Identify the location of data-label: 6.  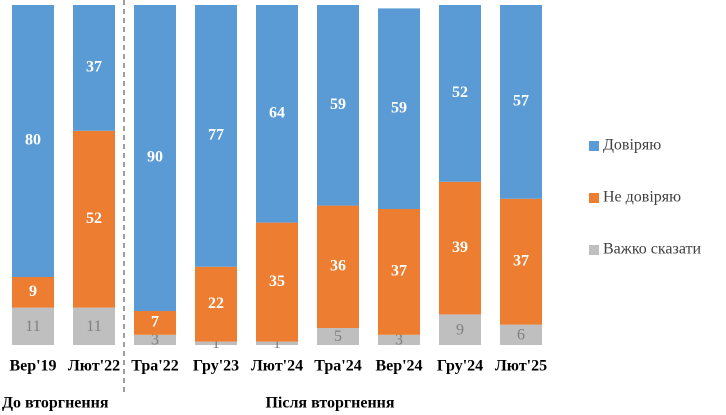
(521, 334).